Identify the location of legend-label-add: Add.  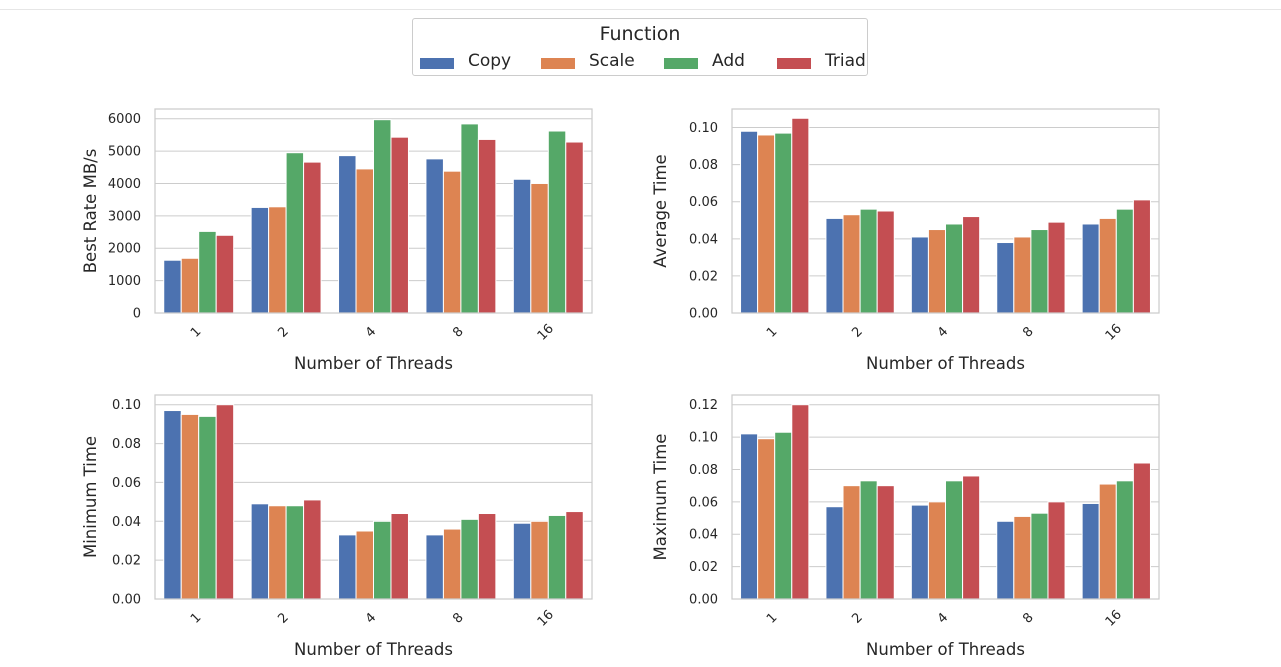
(728, 61).